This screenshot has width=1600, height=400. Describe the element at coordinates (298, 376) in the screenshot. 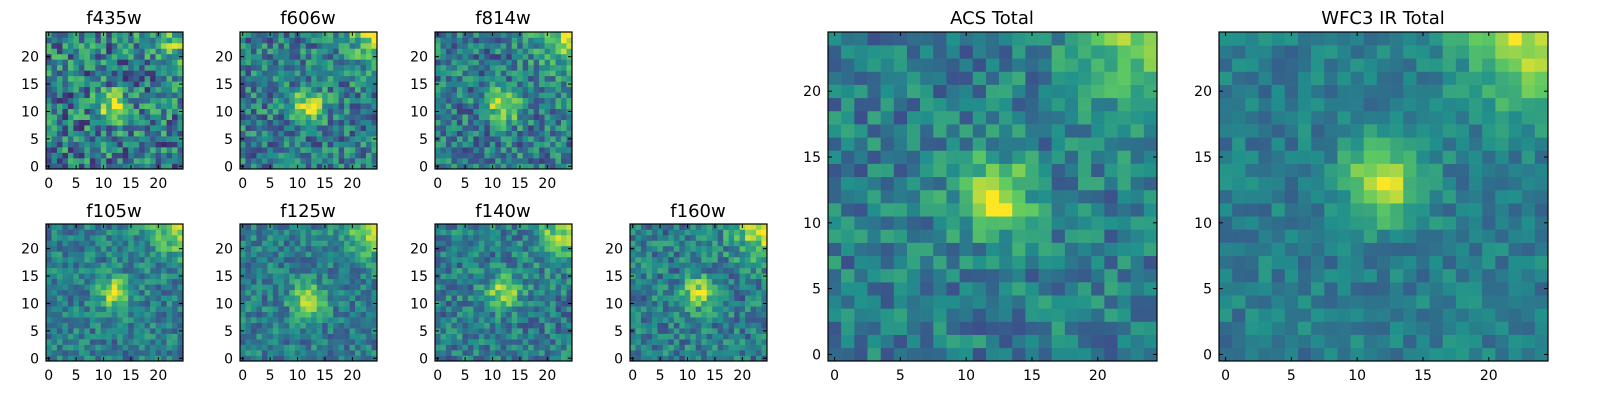

I see `x-tick-label: 10` at that location.